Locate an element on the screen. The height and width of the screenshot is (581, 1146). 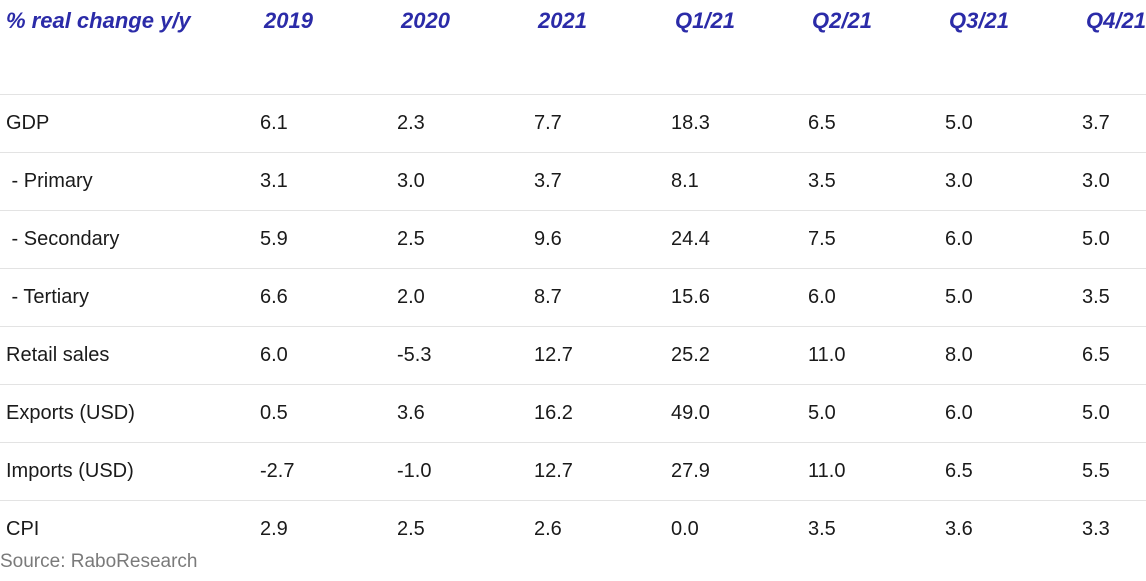
table-cell: 0.5 is located at coordinates (326, 413).